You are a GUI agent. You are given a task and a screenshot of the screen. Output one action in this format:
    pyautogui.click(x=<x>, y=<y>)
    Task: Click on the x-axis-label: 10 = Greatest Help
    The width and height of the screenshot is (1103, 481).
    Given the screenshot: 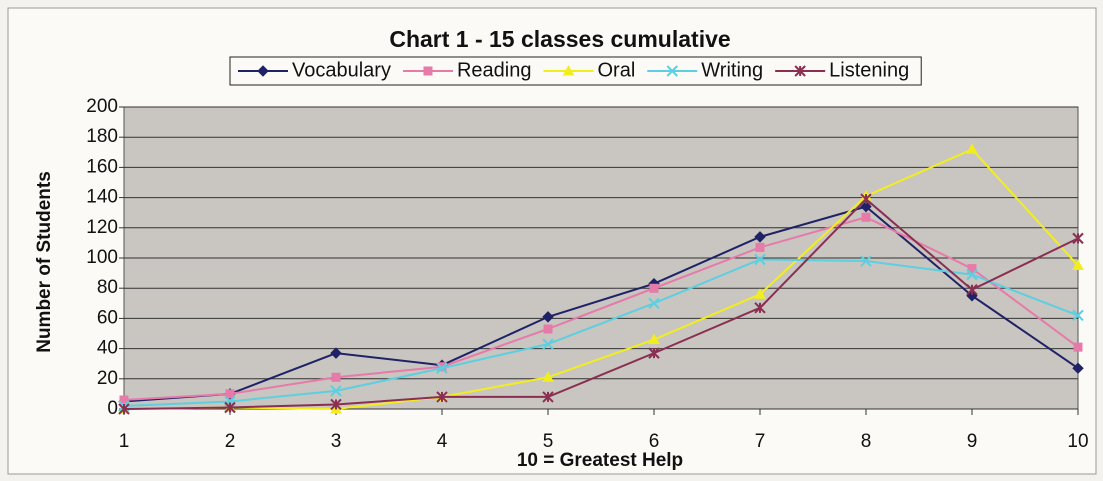 What is the action you would take?
    pyautogui.click(x=600, y=460)
    